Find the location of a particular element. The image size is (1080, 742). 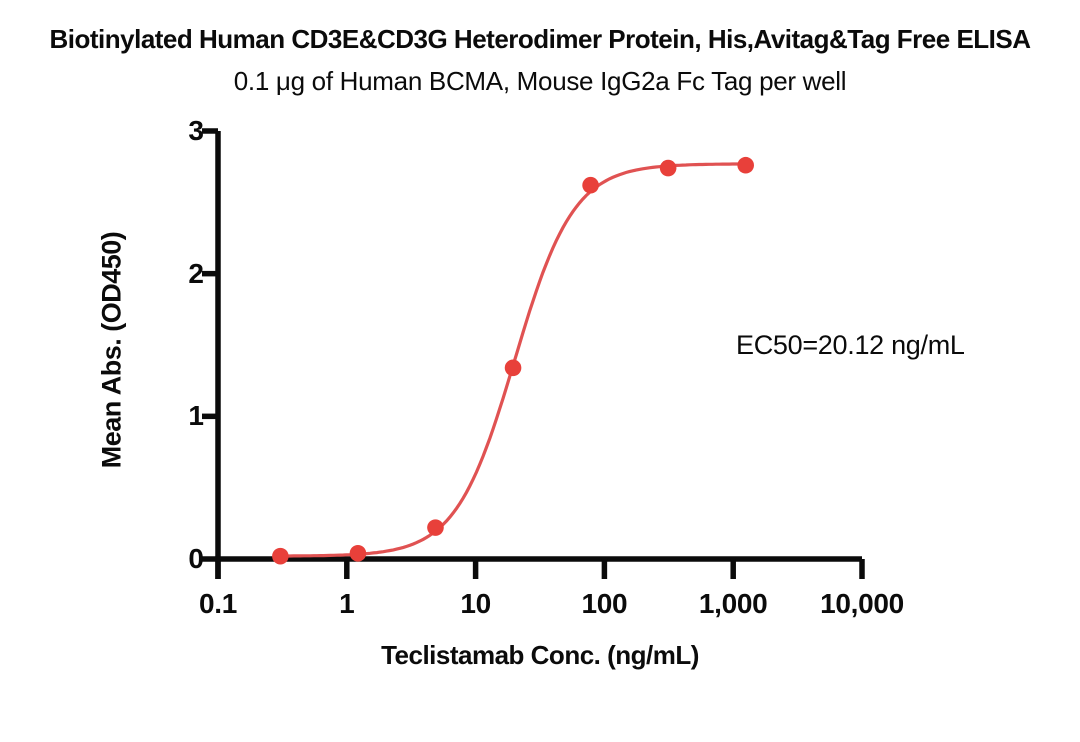

x-tick-label: 1,000 is located at coordinates (733, 603).